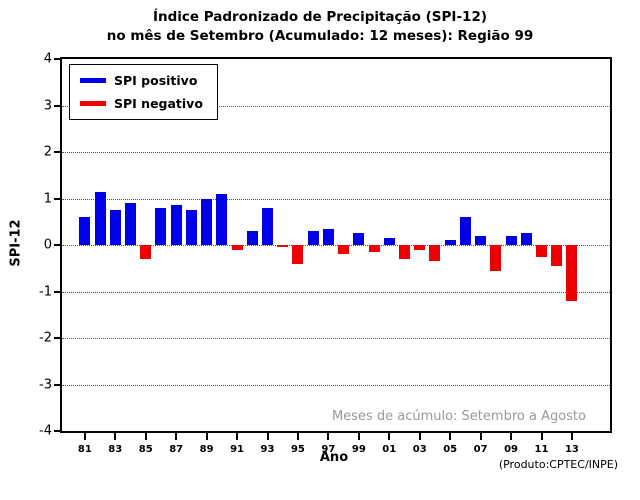 The height and width of the screenshot is (500, 640). I want to click on x-tick-label: 81, so click(84, 449).